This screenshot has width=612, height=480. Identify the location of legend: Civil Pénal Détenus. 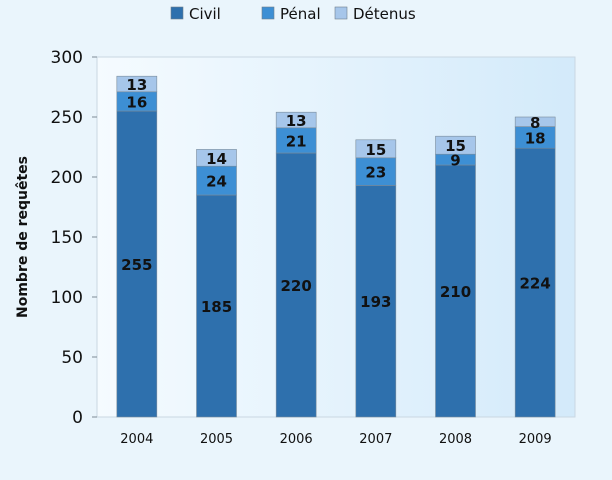
(293, 14).